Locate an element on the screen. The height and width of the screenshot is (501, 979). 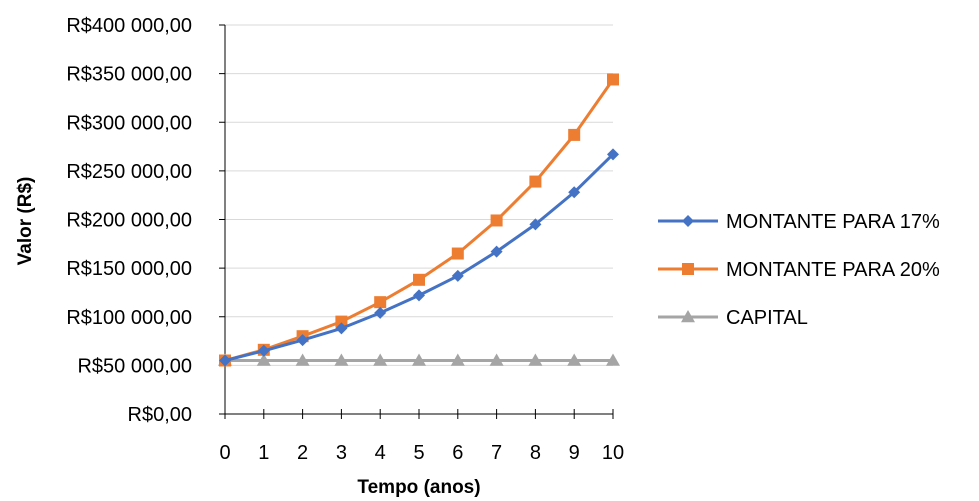
x-tick-label: 6 is located at coordinates (457, 453).